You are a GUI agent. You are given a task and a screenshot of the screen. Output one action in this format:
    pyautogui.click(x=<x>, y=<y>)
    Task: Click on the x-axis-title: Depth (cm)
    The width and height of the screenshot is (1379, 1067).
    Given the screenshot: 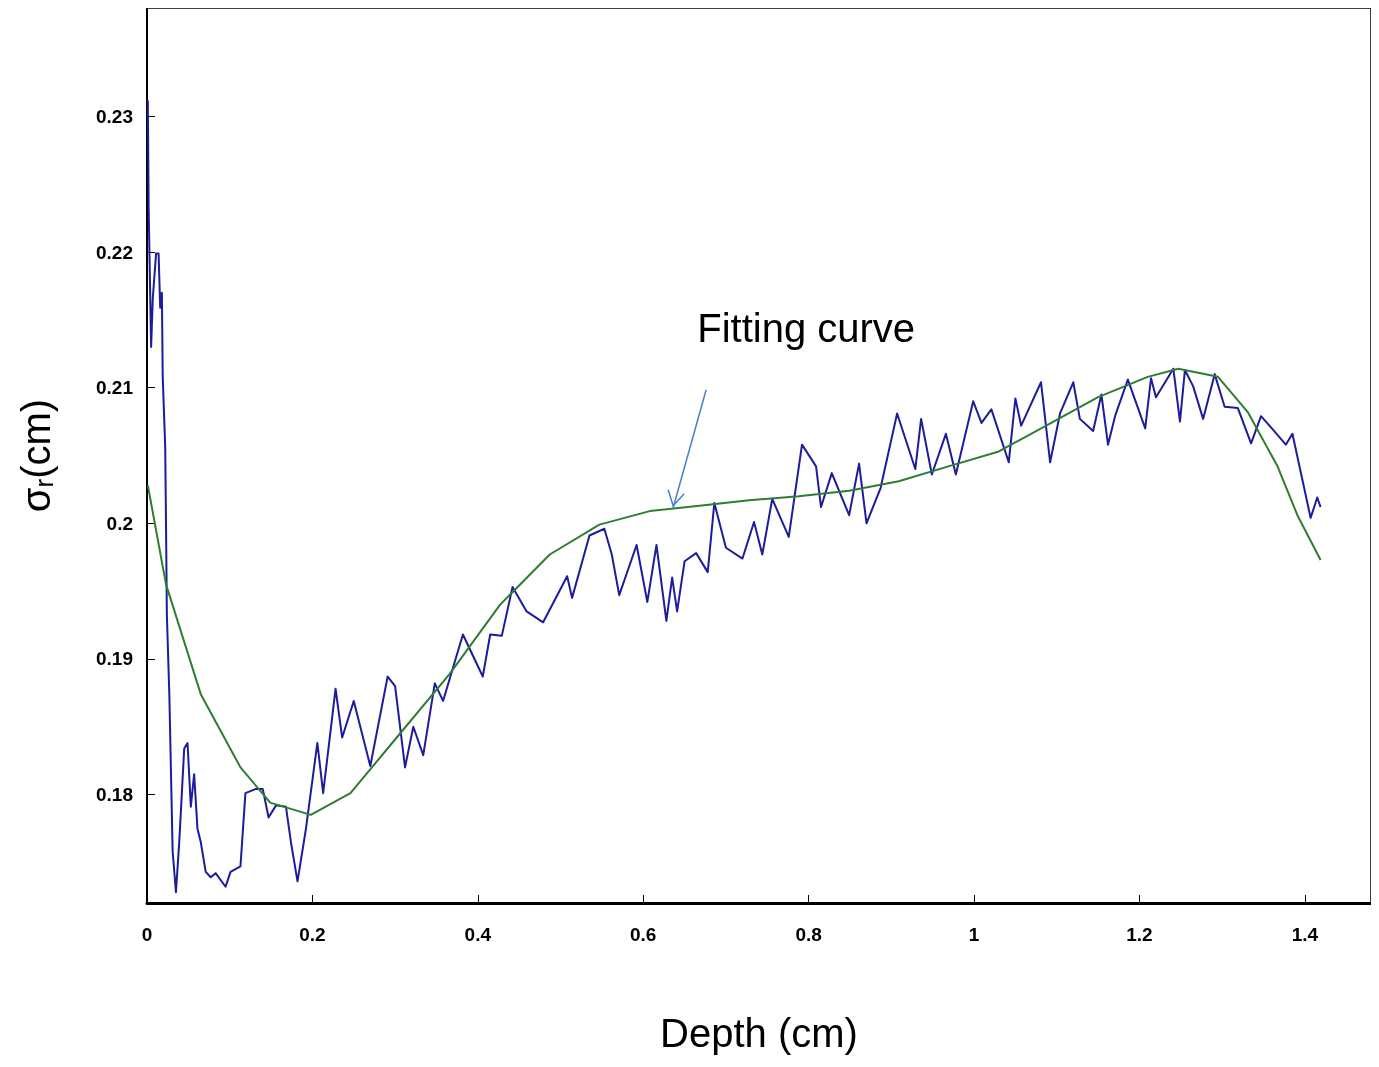 What is the action you would take?
    pyautogui.click(x=759, y=1033)
    